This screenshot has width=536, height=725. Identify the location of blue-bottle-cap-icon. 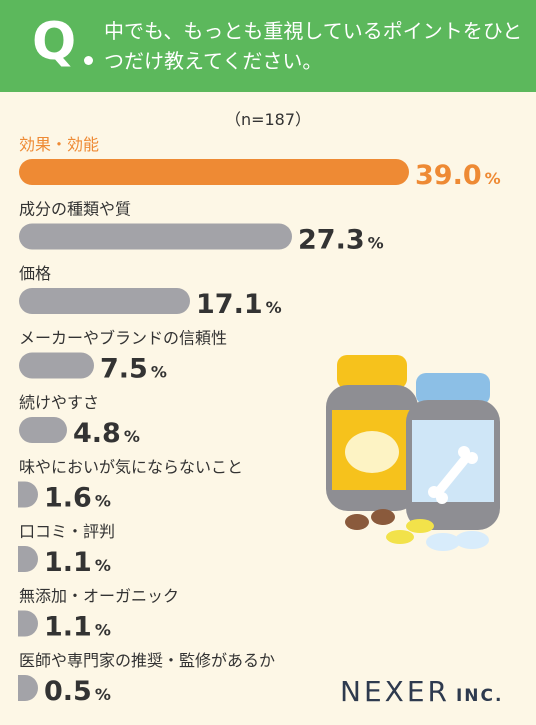
(453, 389).